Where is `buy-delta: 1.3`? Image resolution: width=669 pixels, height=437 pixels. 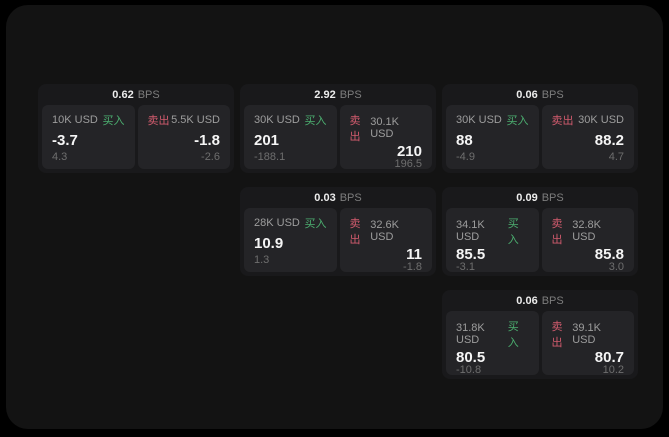
buy-delta: 1.3 is located at coordinates (262, 260).